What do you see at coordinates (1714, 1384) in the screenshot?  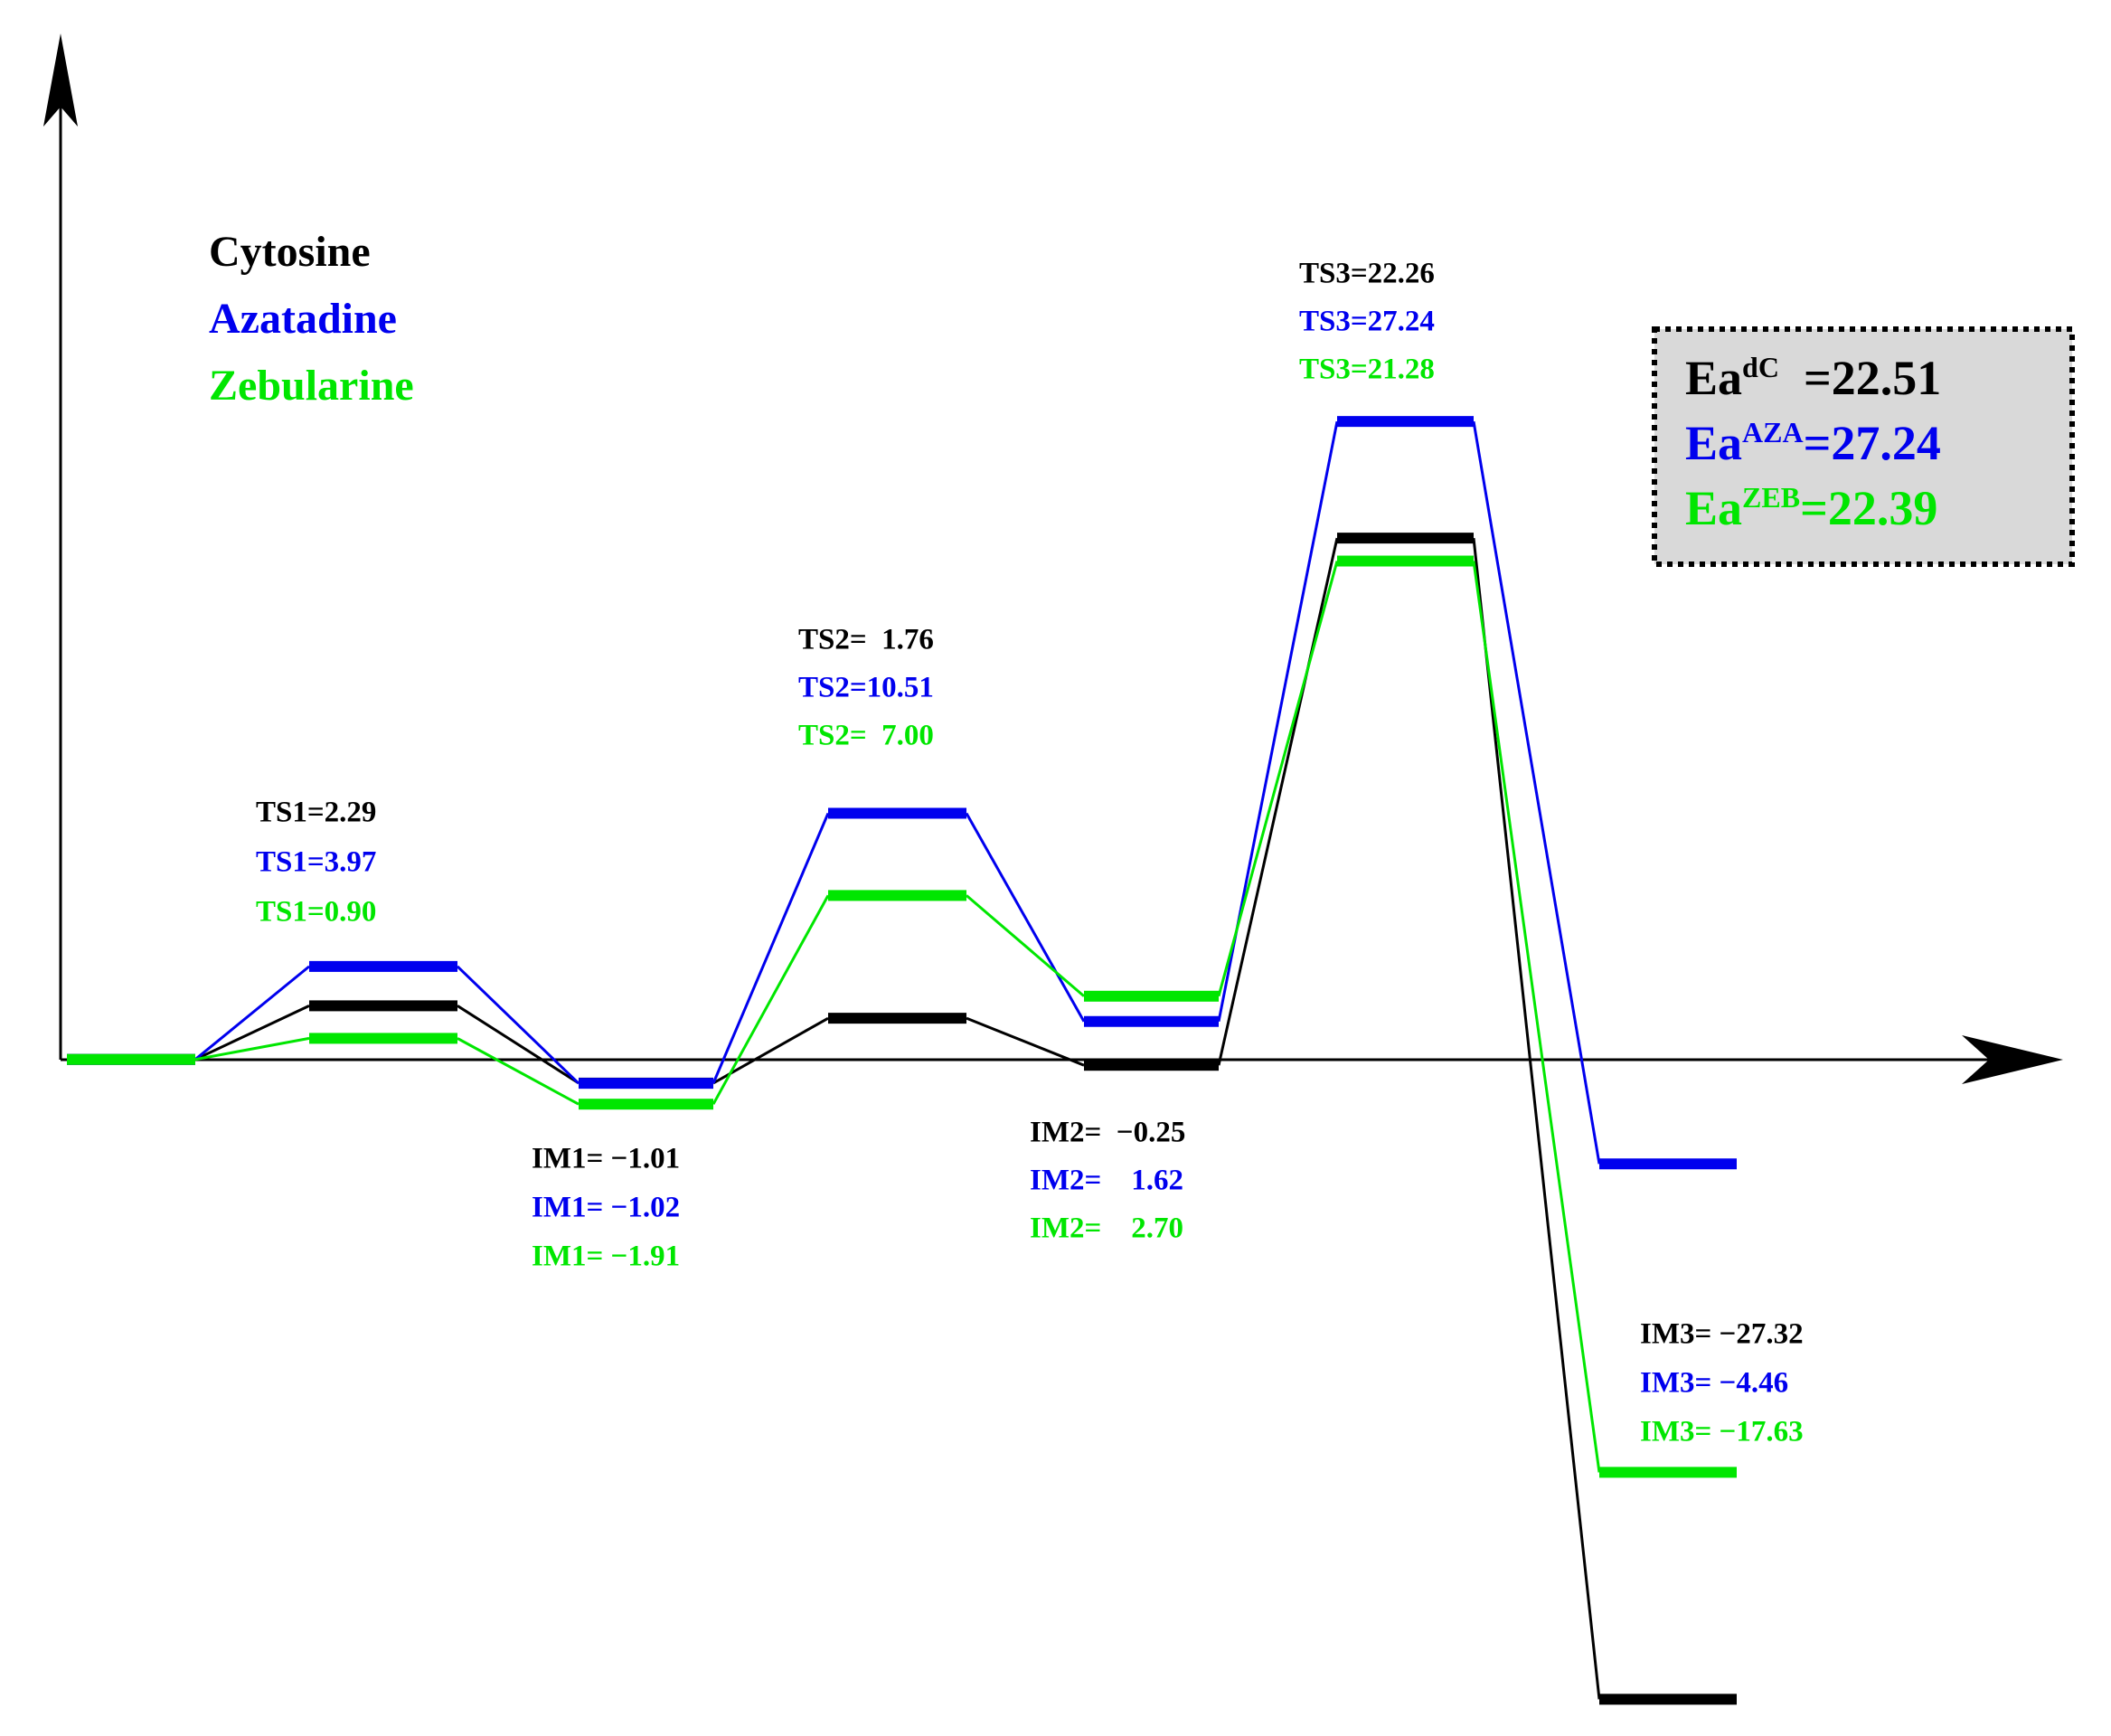 I see `value-label: IM3= −4.46` at bounding box center [1714, 1384].